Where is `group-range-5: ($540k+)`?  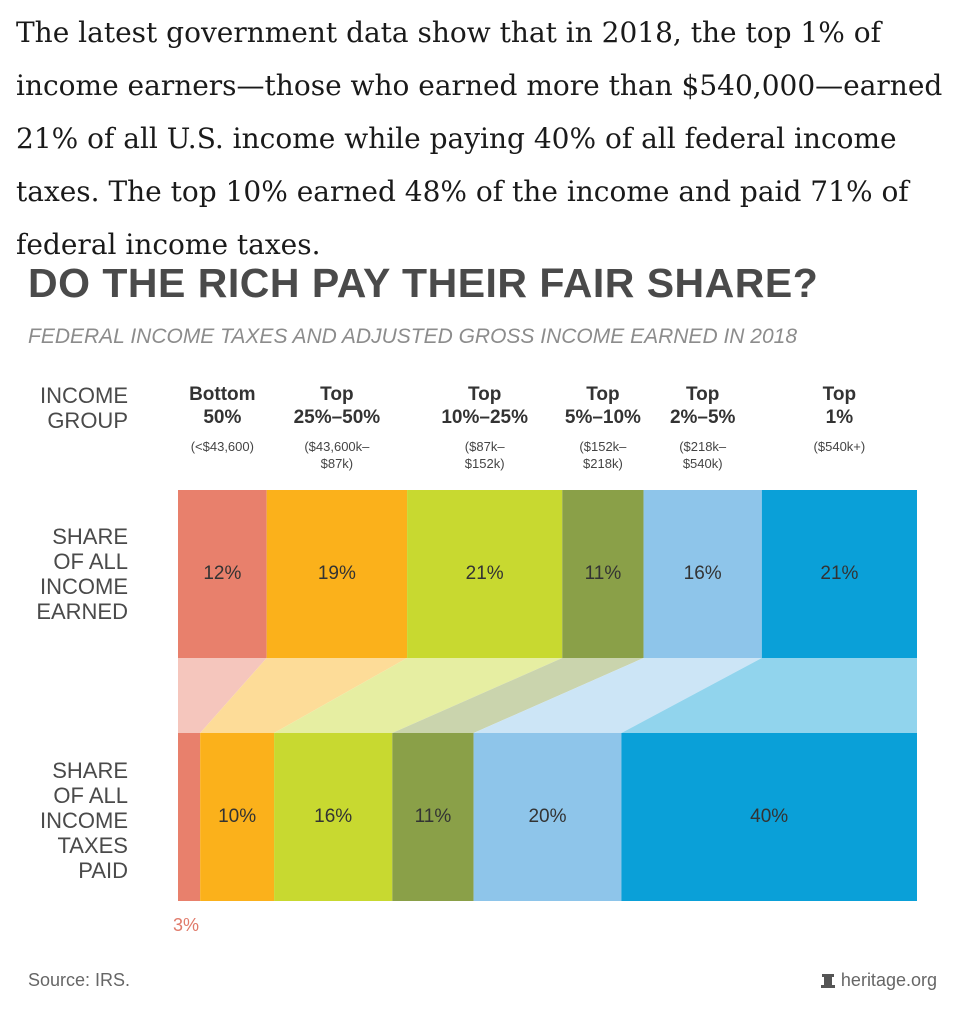
group-range-5: ($540k+) is located at coordinates (839, 446).